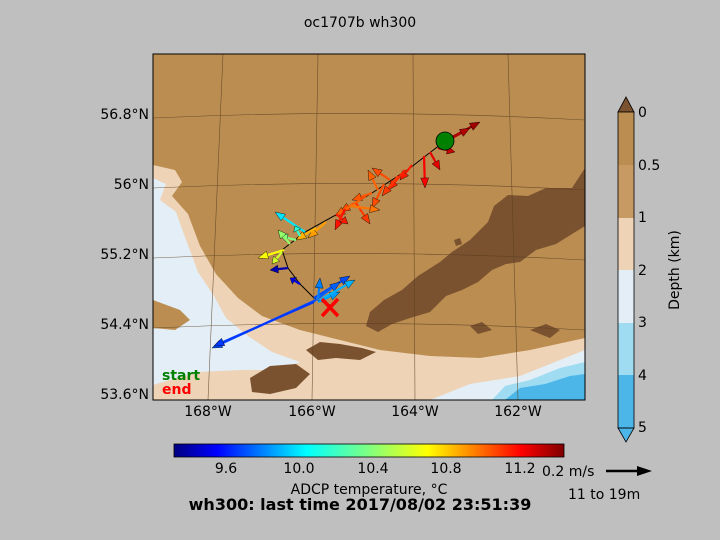  What do you see at coordinates (642, 113) in the screenshot?
I see `depth-tick: 0` at bounding box center [642, 113].